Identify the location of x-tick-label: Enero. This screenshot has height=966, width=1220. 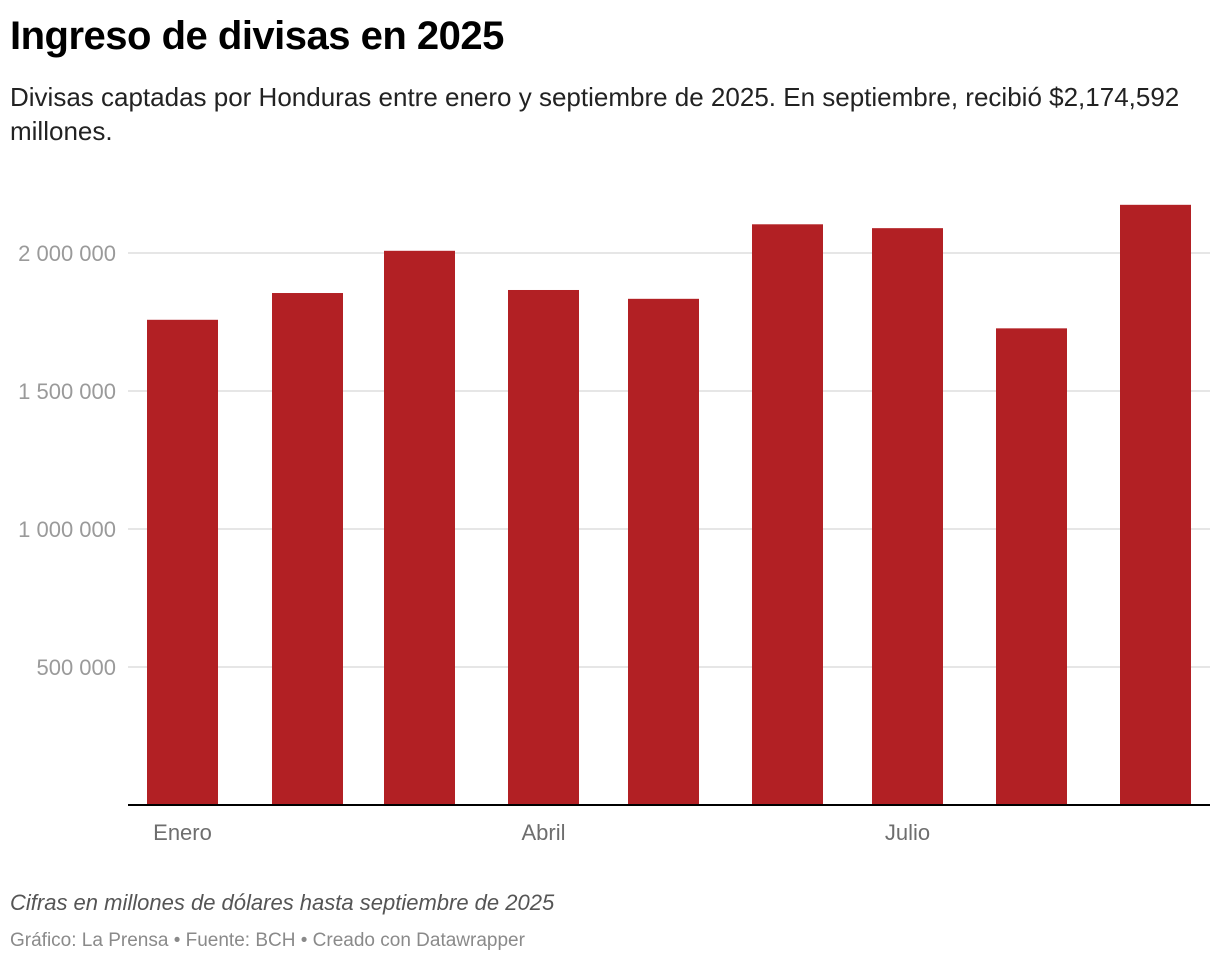
(182, 832).